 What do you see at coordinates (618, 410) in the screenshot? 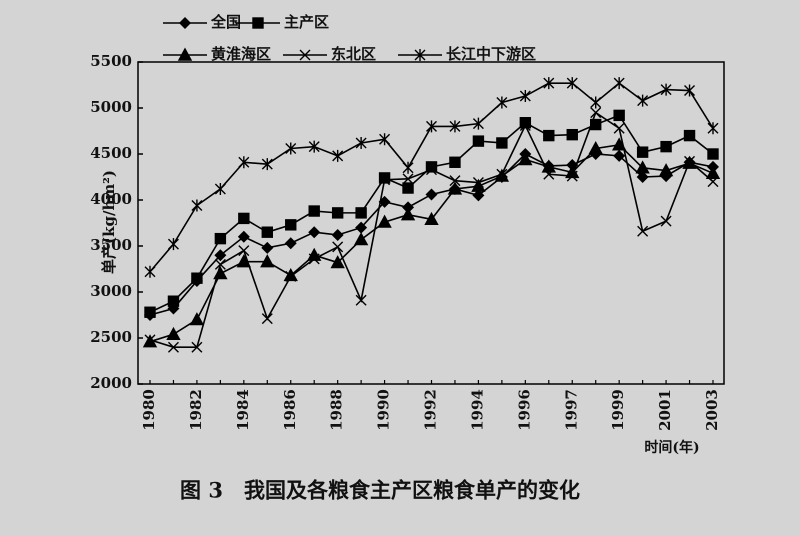
I see `x-tick-label: 1999` at bounding box center [618, 410].